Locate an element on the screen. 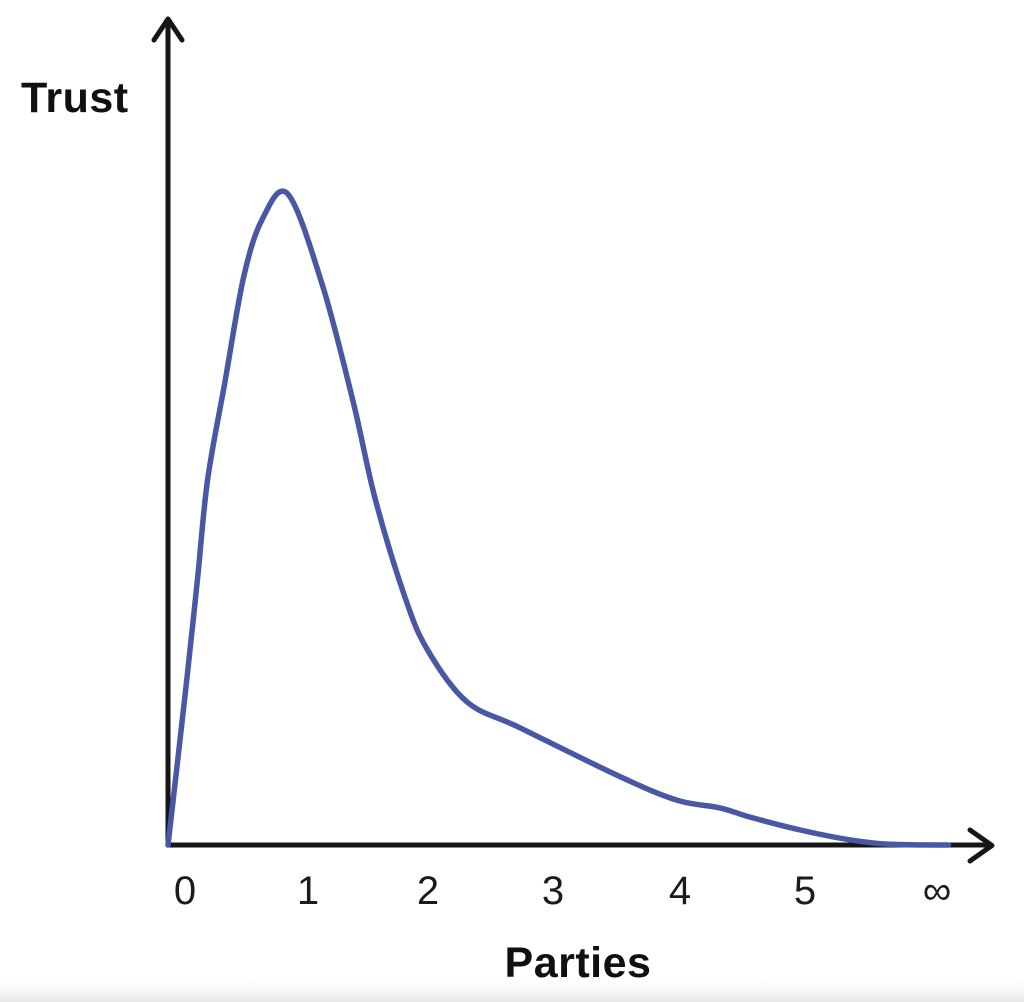 The image size is (1024, 1002). y-axis-label: Trust is located at coordinates (75, 98).